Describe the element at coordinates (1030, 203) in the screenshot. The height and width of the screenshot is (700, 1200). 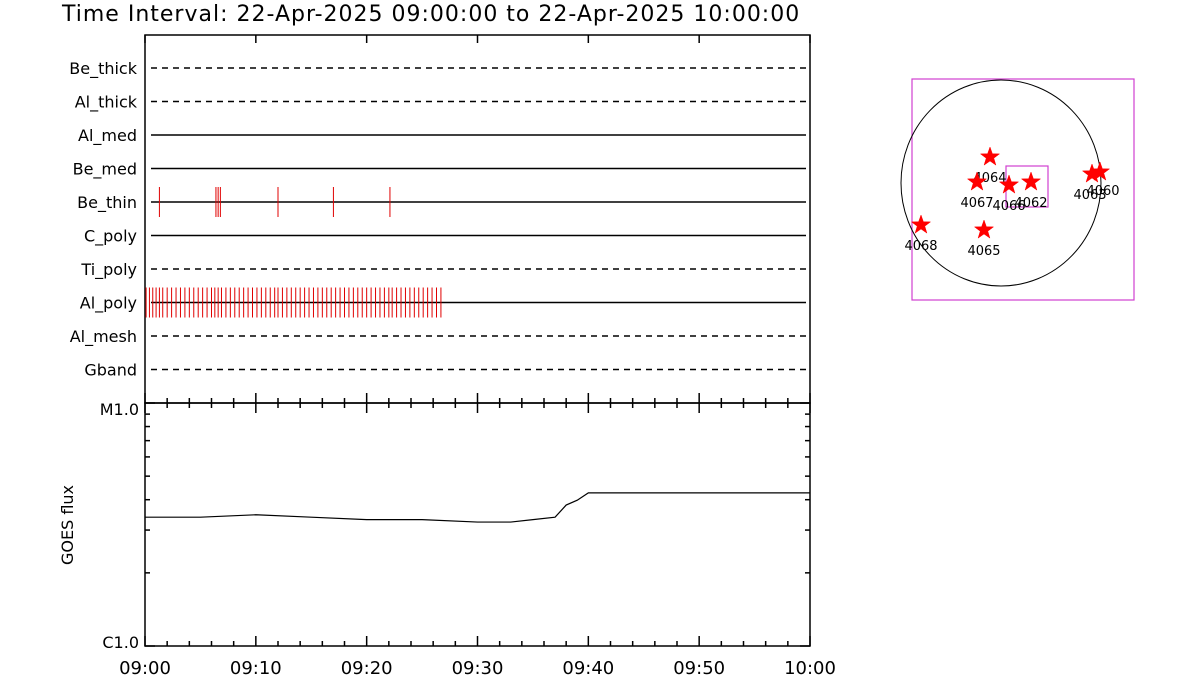
I see `region-label: 4062` at that location.